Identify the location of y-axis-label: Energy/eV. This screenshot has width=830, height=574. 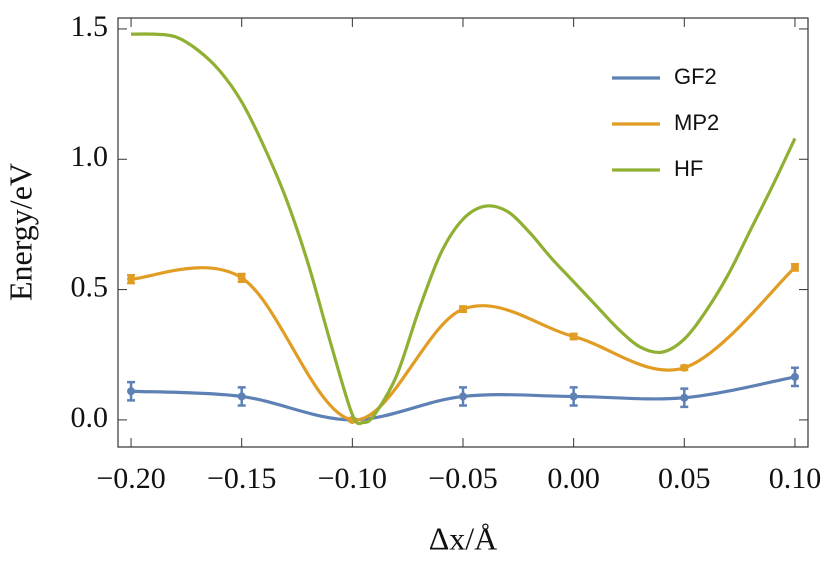
(20, 232).